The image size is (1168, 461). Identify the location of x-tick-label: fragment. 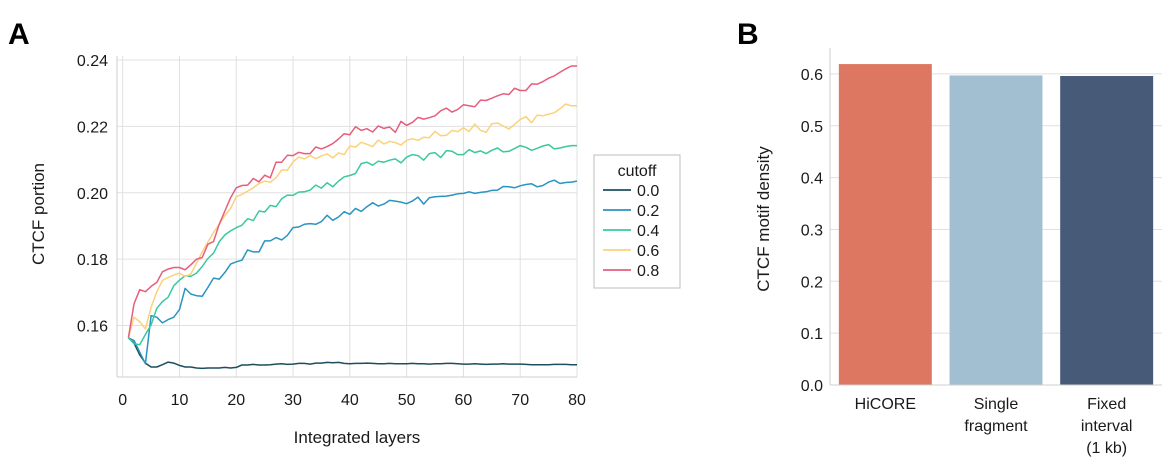
(996, 426).